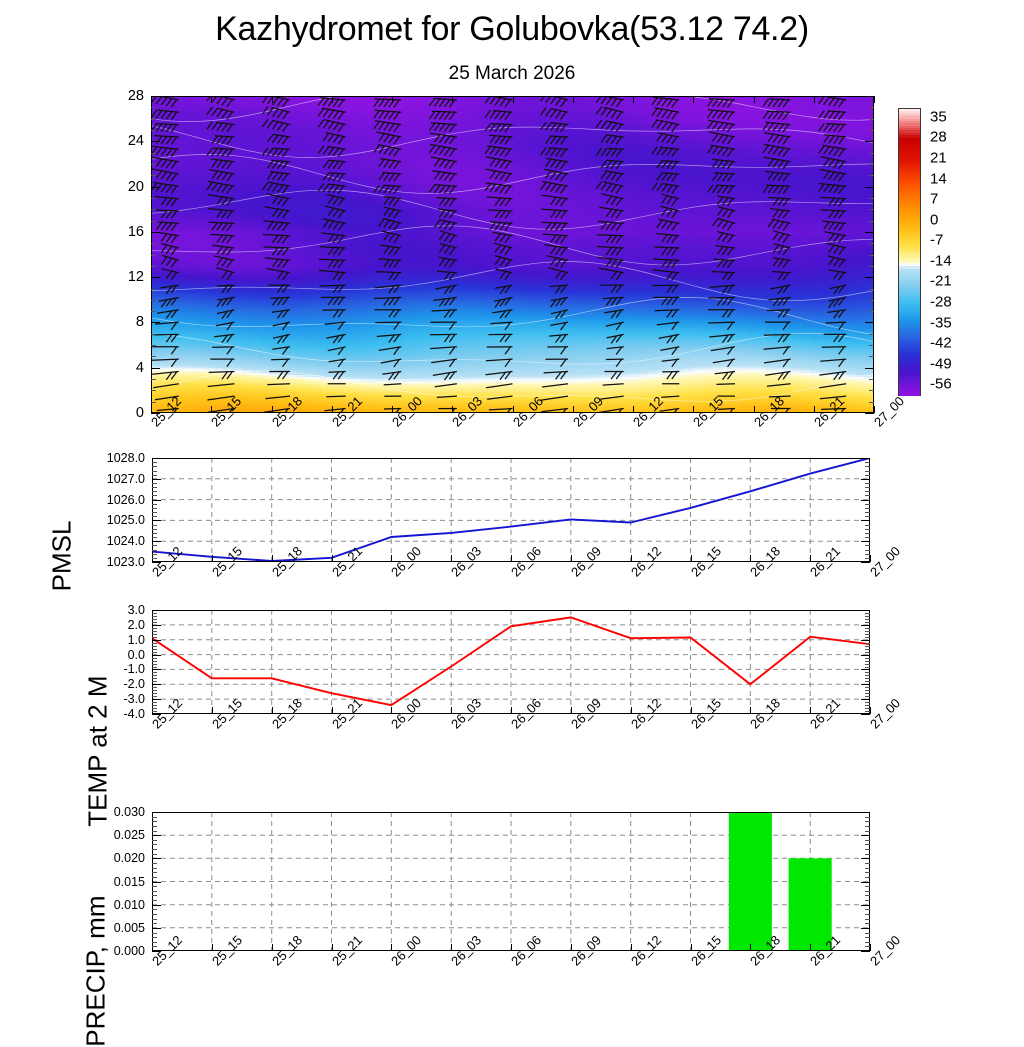  Describe the element at coordinates (511, 662) in the screenshot. I see `temp-panel` at that location.